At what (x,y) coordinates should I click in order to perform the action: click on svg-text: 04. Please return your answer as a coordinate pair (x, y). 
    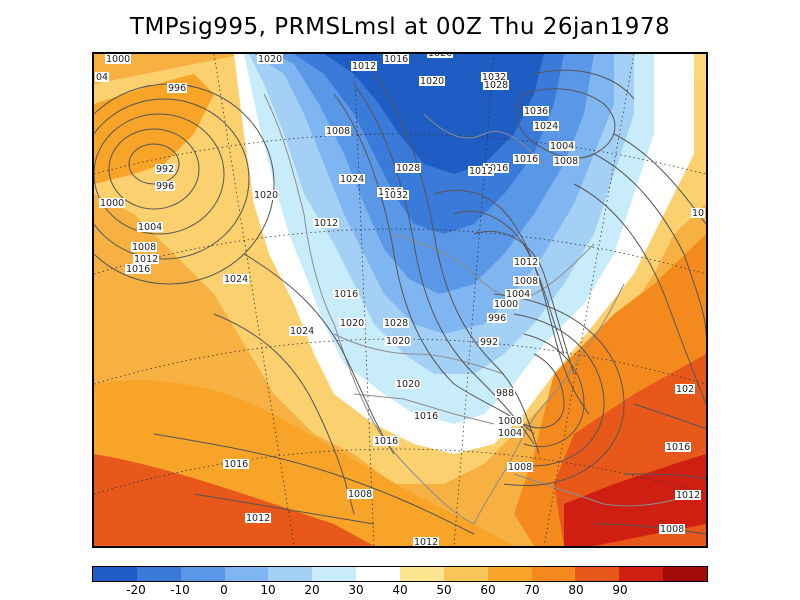
    Looking at the image, I should click on (102, 77).